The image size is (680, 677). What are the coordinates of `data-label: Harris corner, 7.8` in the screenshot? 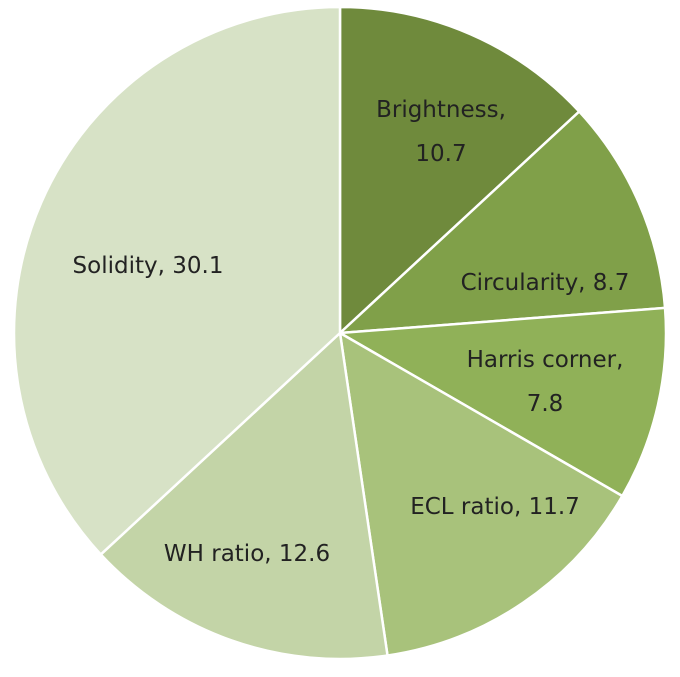 It's located at (545, 382).